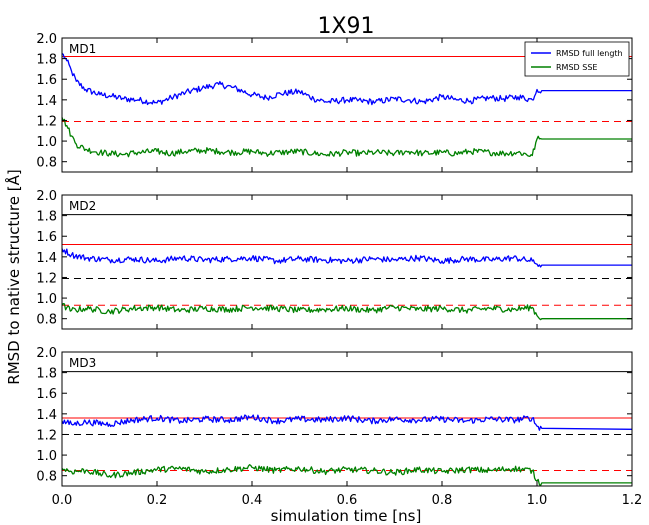  Describe the element at coordinates (345, 26) in the screenshot. I see `chart-title: 1X91` at that location.